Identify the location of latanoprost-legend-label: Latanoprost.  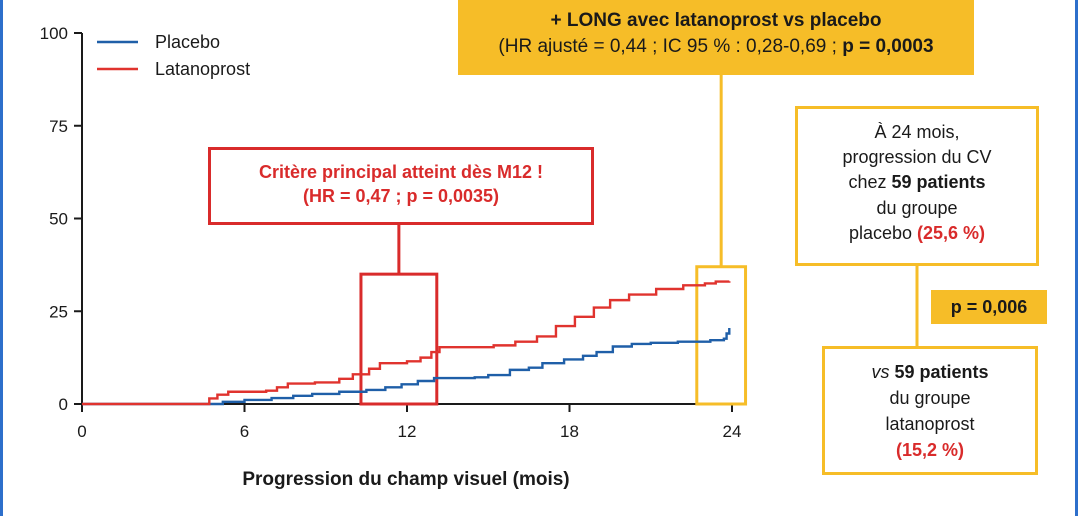
(202, 69).